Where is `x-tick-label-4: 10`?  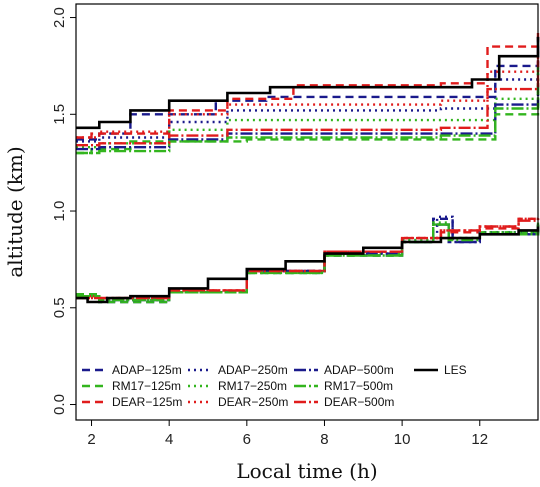 x-tick-label-4: 10 is located at coordinates (402, 439).